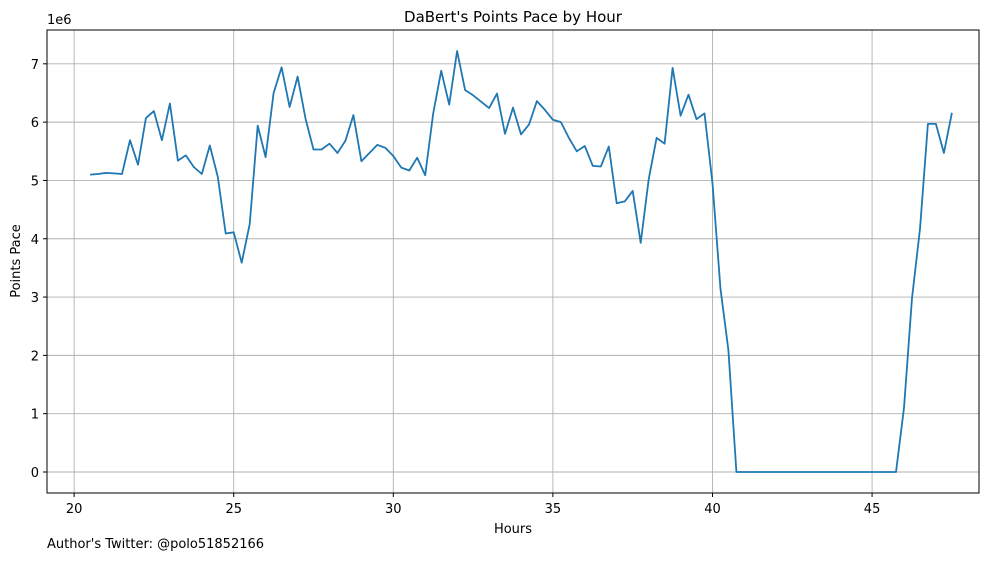 The image size is (988, 562). I want to click on author-credit: Author's Twitter: @polo51852166, so click(156, 544).